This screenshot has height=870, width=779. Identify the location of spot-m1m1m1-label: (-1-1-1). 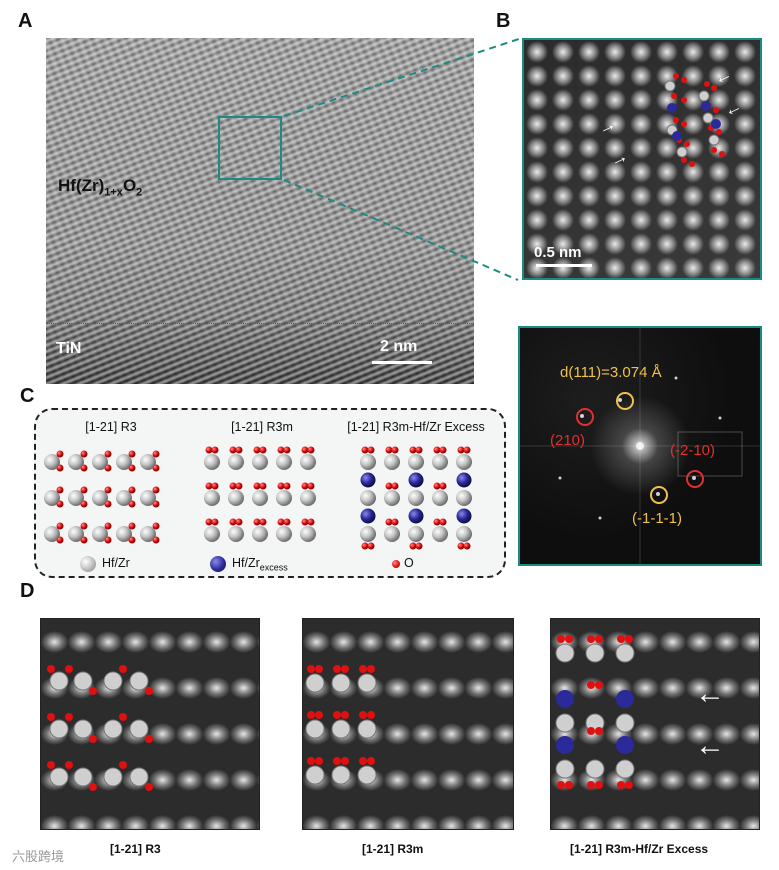
(657, 518).